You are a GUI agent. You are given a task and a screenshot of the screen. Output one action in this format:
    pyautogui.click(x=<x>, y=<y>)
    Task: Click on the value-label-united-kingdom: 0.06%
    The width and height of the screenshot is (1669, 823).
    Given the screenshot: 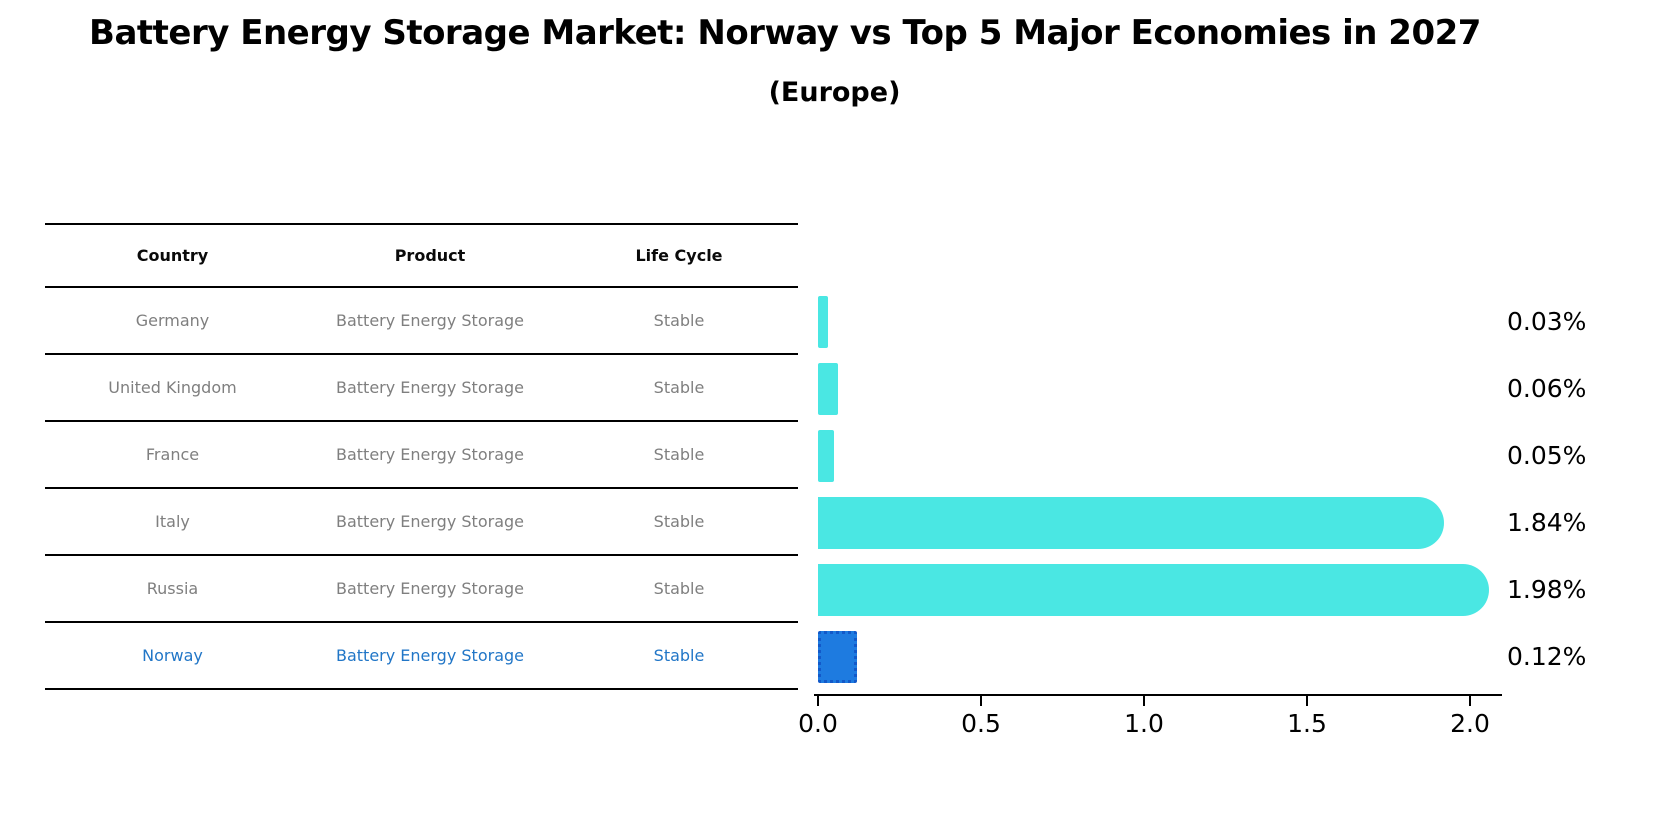 What is the action you would take?
    pyautogui.click(x=1547, y=388)
    